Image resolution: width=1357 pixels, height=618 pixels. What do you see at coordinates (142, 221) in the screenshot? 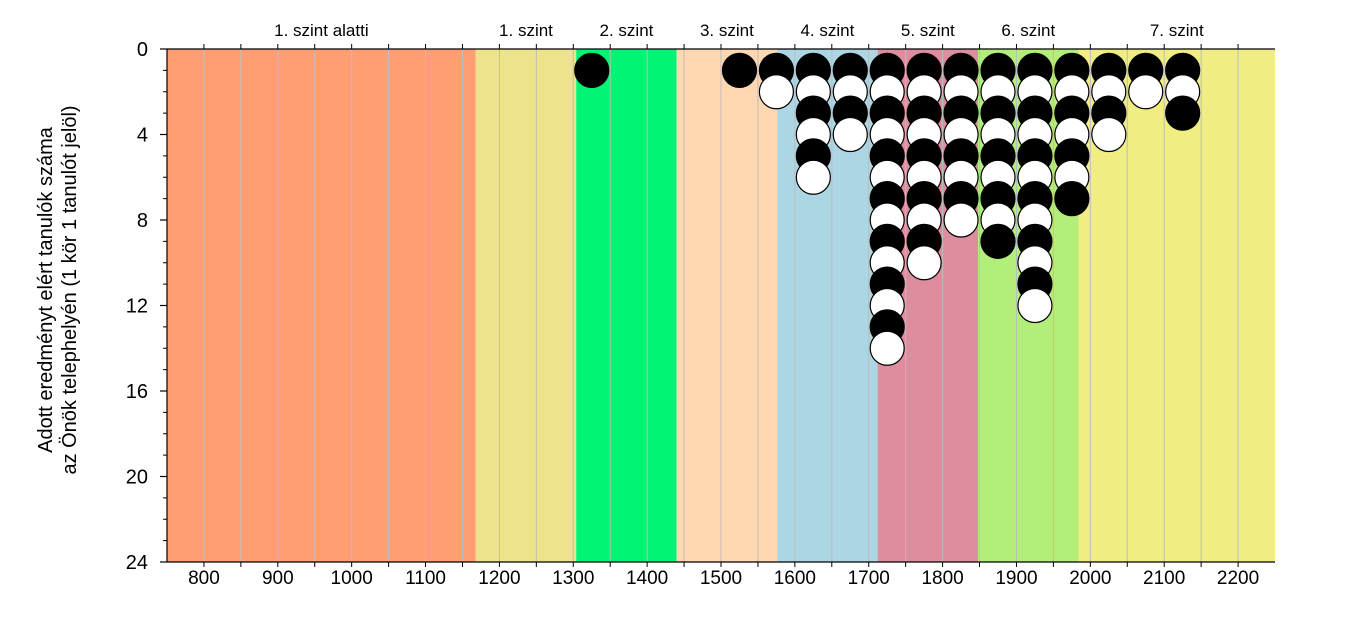
I see `y-tick-label: 8` at bounding box center [142, 221].